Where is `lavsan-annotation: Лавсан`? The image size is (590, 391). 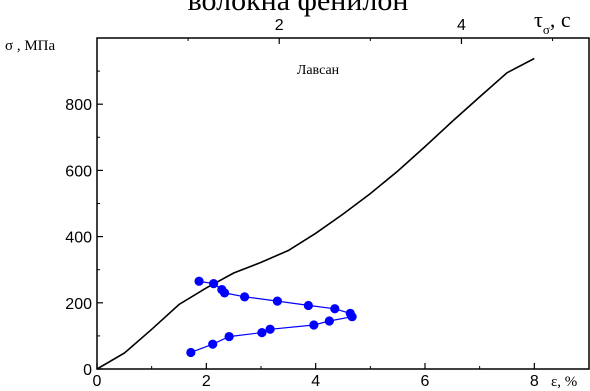
lavsan-annotation: Лавсан is located at coordinates (318, 70).